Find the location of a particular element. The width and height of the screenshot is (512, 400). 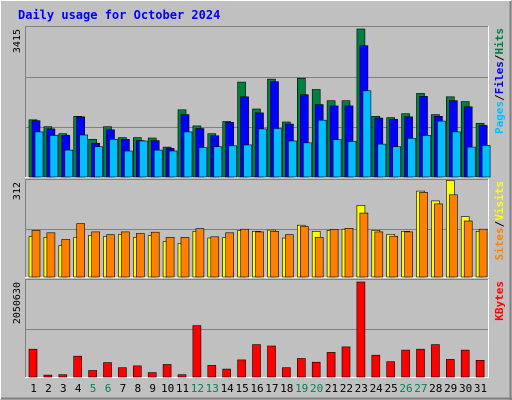

x-tick-label-day-6: 6 is located at coordinates (108, 388).